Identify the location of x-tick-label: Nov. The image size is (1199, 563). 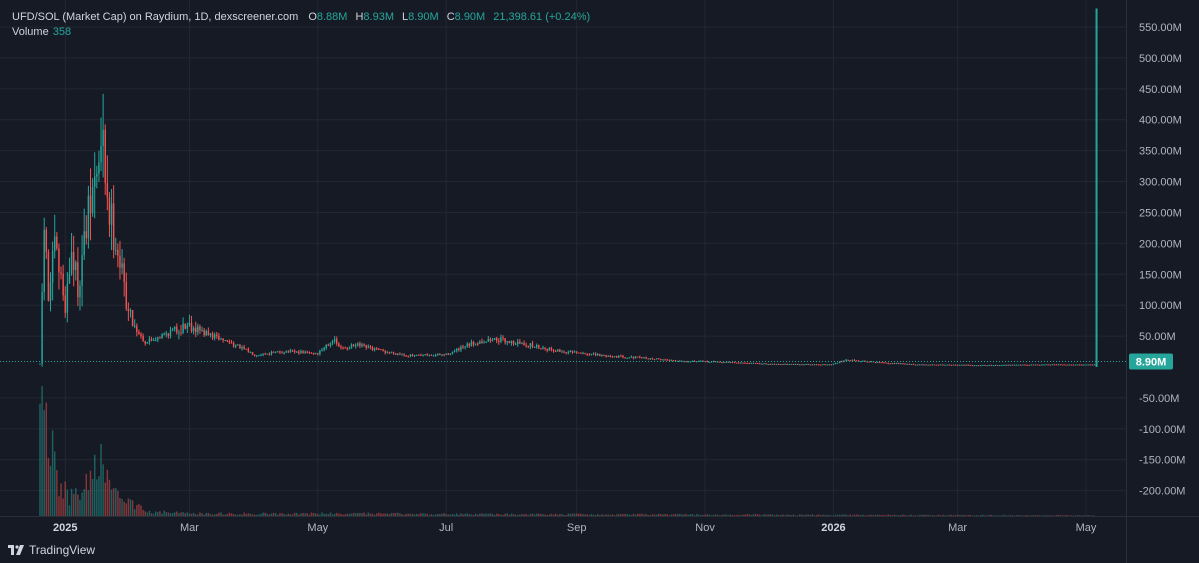
(705, 528).